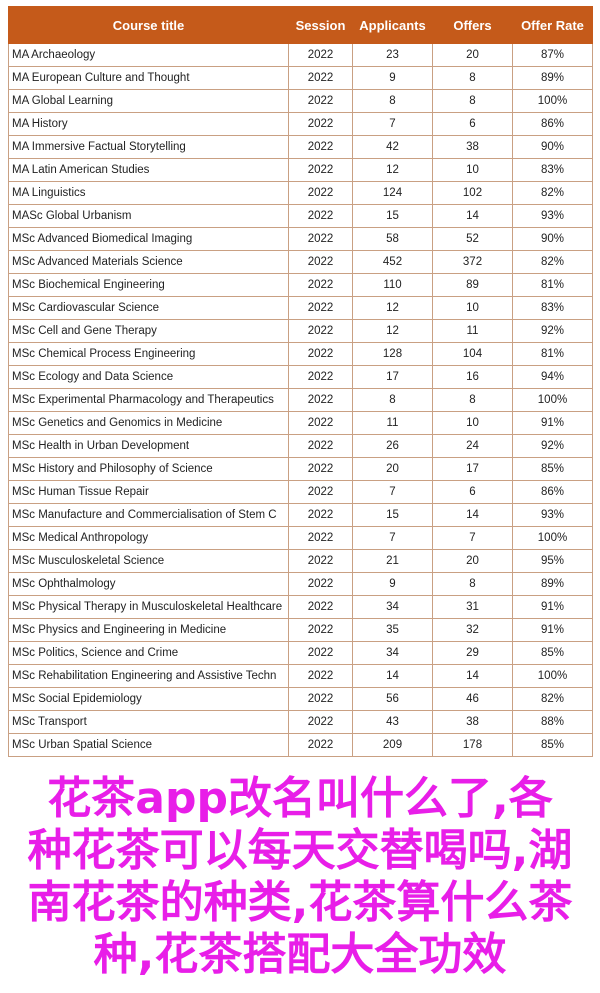  What do you see at coordinates (392, 354) in the screenshot?
I see `cell-applicants: 128` at bounding box center [392, 354].